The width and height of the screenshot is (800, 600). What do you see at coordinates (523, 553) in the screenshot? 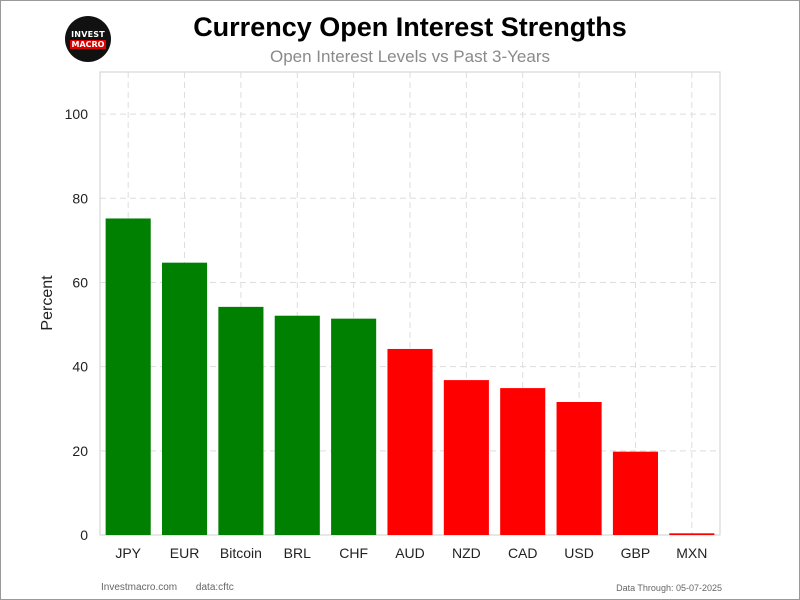
I see `x-tick-label-cad: CAD` at bounding box center [523, 553].